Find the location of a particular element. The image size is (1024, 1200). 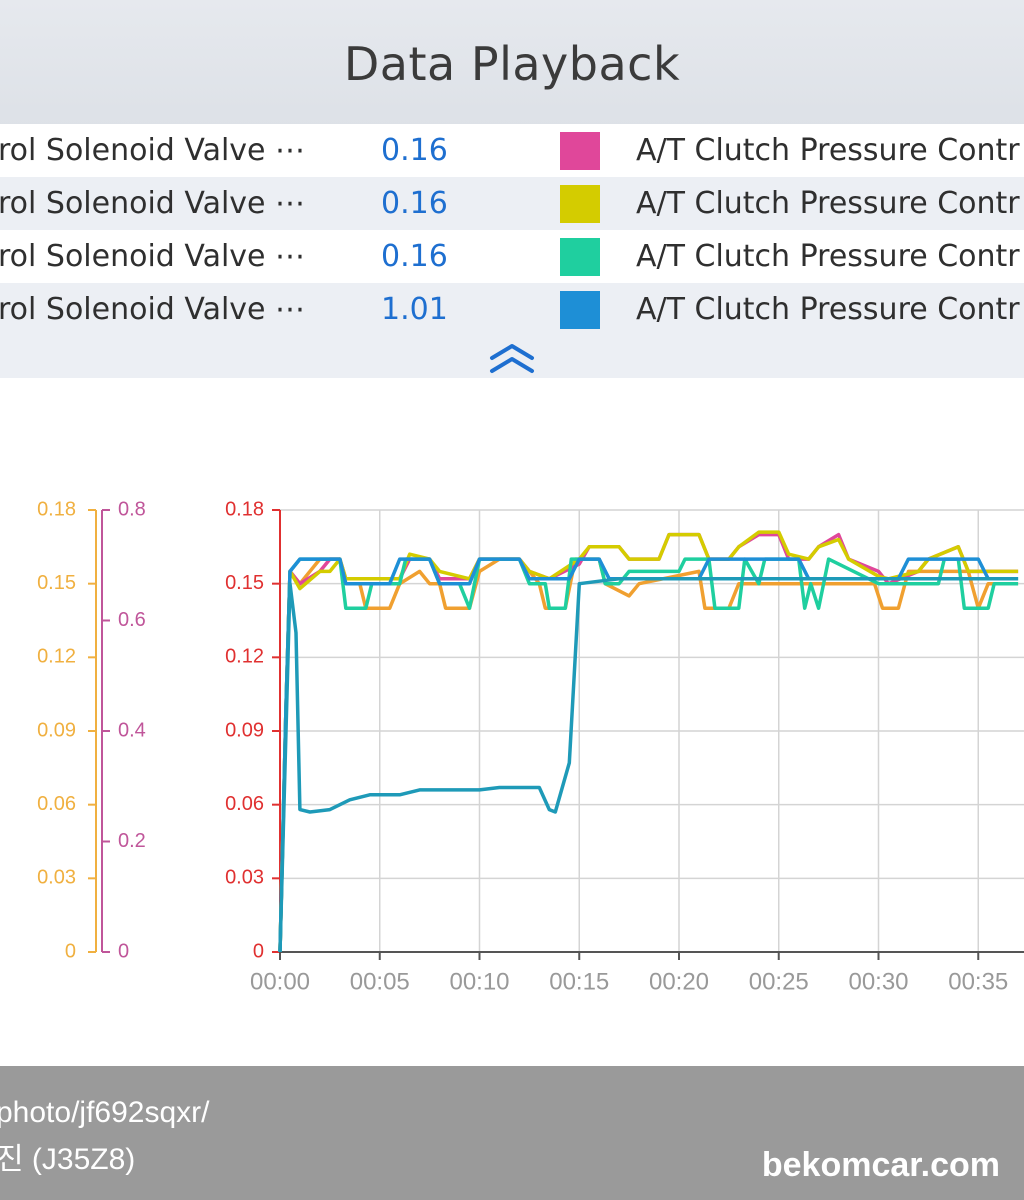

y-tick-label: 0.6 is located at coordinates (132, 620).